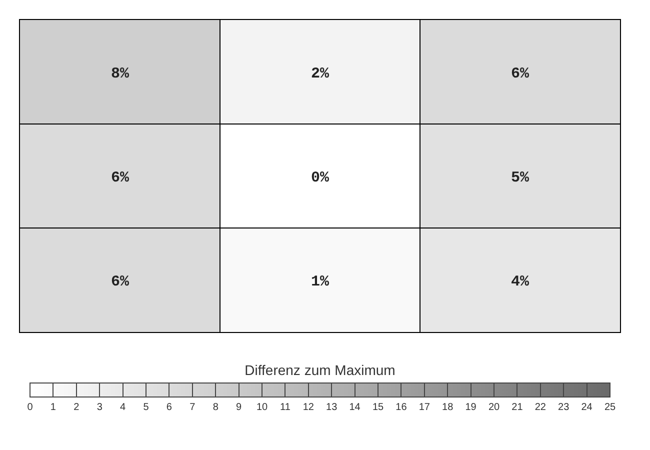 The width and height of the screenshot is (650, 450). I want to click on color-bar-label: 18, so click(448, 407).